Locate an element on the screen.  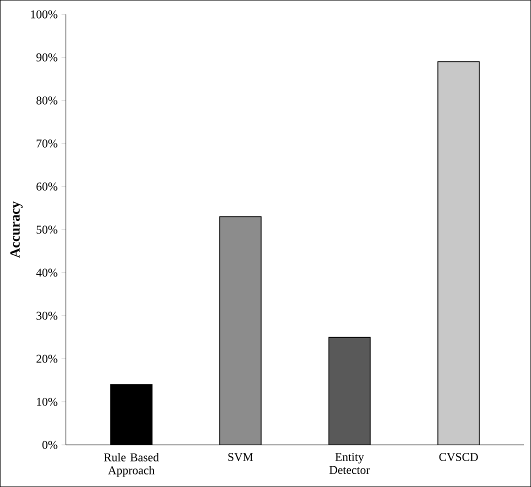
y-axis-title: Accuracy is located at coordinates (16, 229).